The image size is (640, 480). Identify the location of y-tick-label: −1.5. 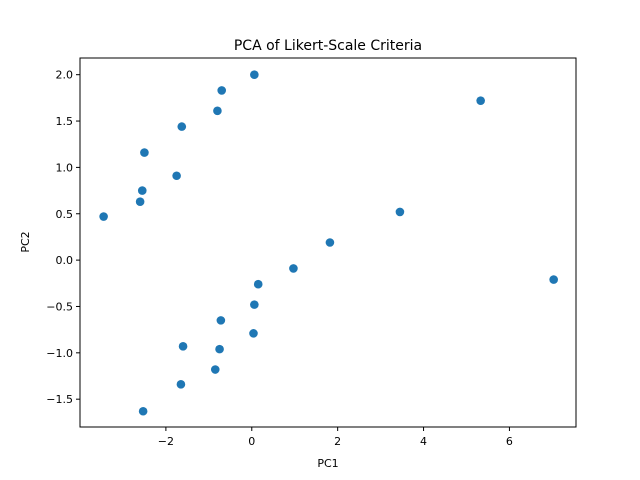
(59, 399).